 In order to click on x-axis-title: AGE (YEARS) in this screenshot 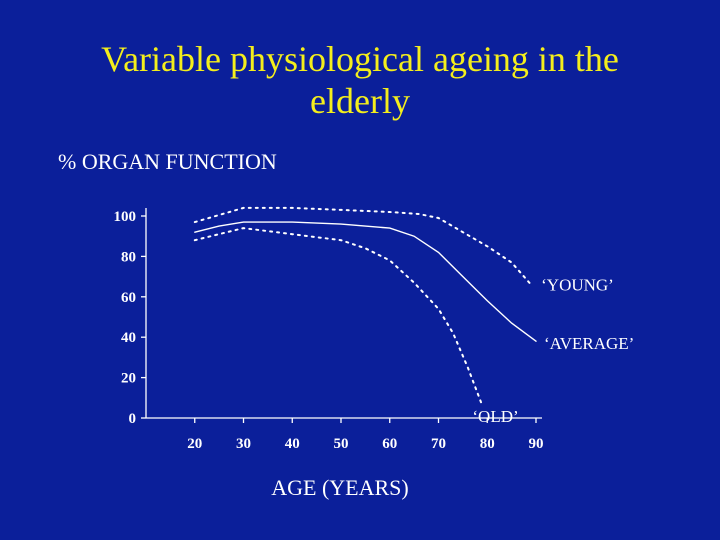, I will do `click(340, 487)`.